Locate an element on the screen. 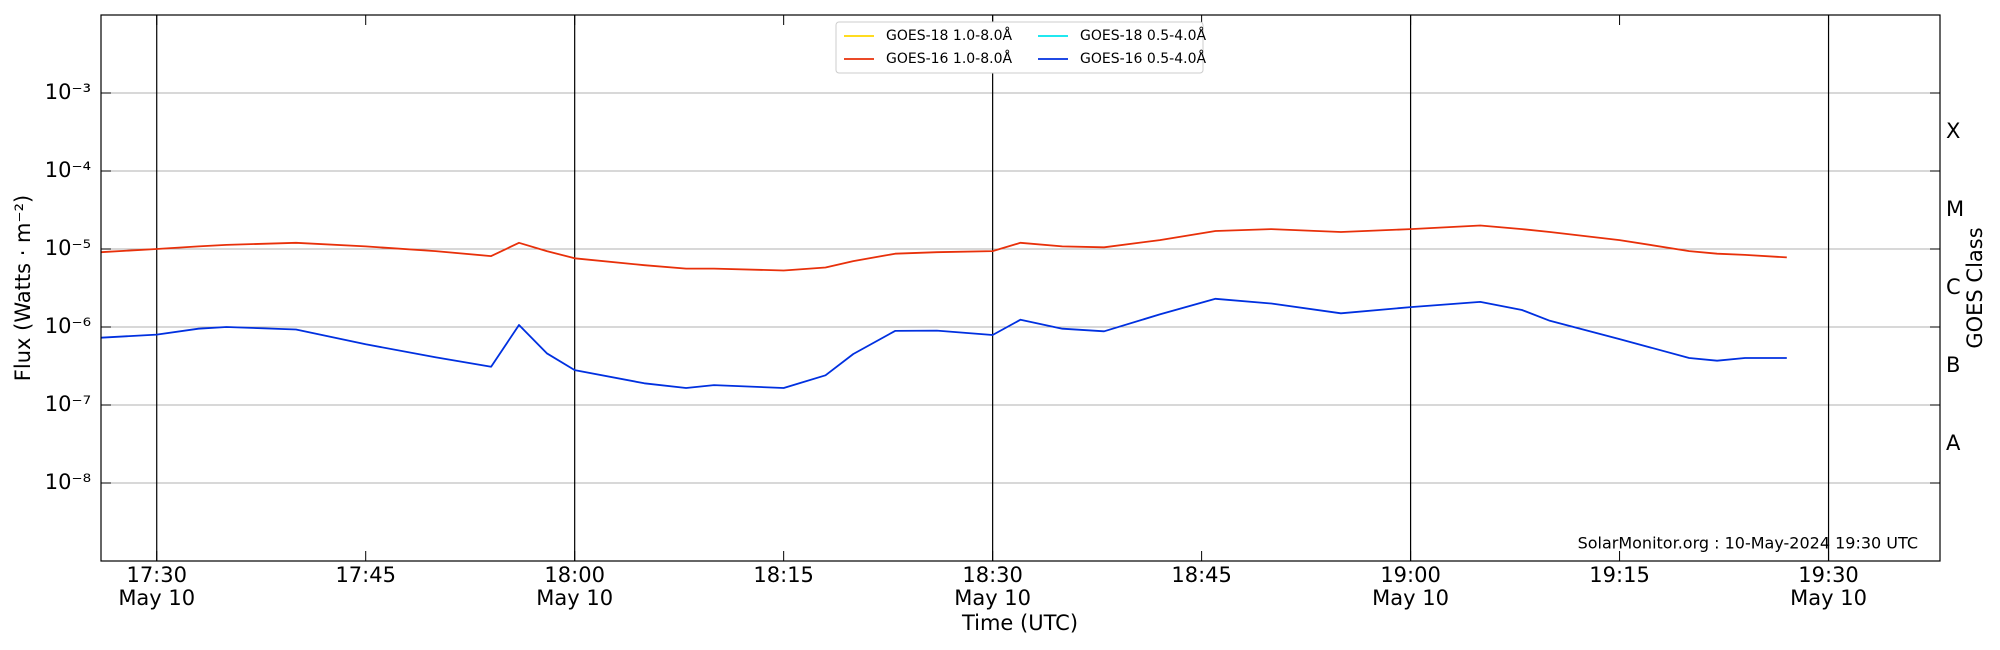 The image size is (2000, 650). y-axis-label: Flux (Watts · m⁻²) is located at coordinates (23, 288).